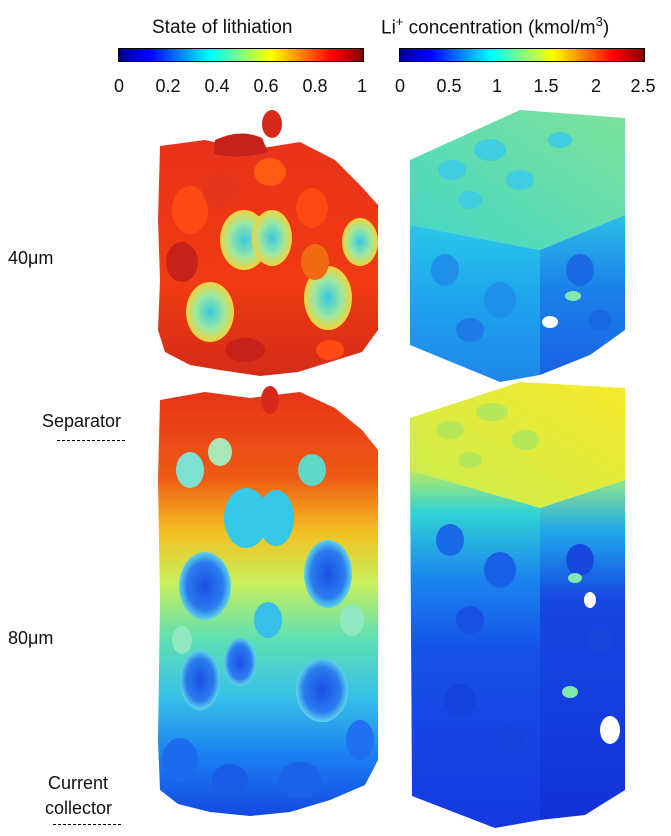 The image size is (671, 836). I want to click on lithiation-tick-2: 0.4, so click(217, 86).